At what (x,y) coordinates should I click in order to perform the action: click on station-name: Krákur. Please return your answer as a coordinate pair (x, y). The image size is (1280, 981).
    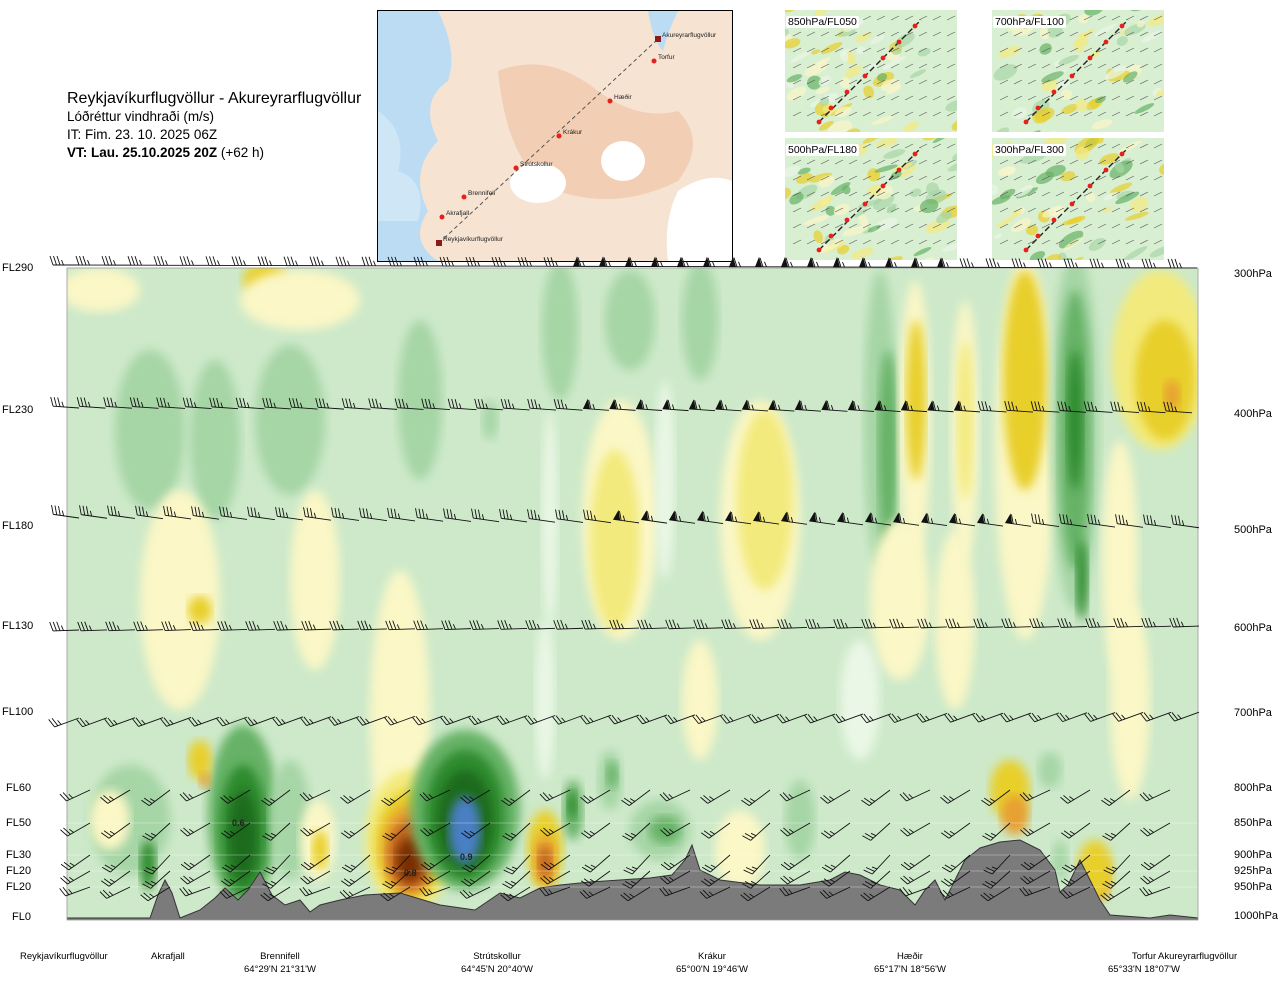
    Looking at the image, I should click on (711, 956).